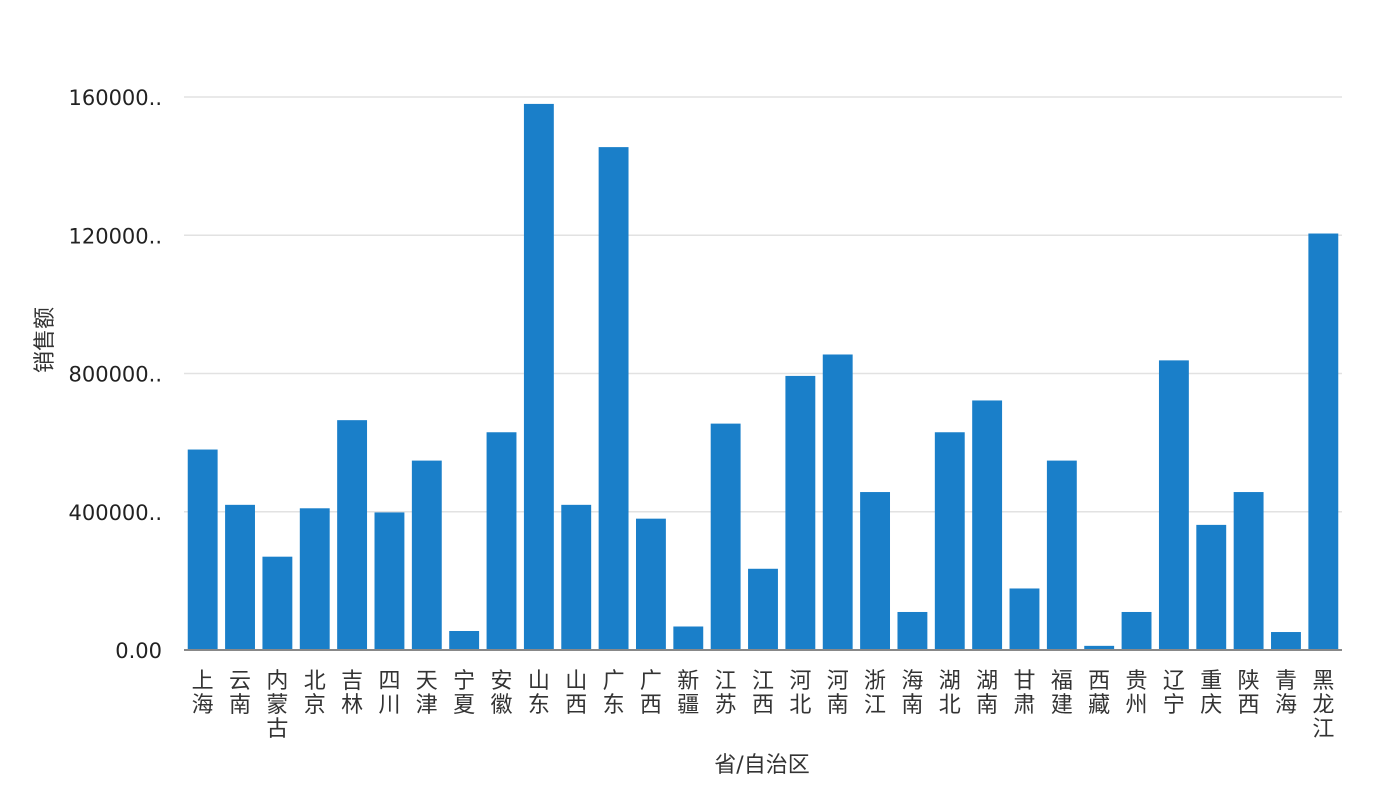 The image size is (1378, 800). Describe the element at coordinates (464, 640) in the screenshot. I see `bar-宁夏` at that location.